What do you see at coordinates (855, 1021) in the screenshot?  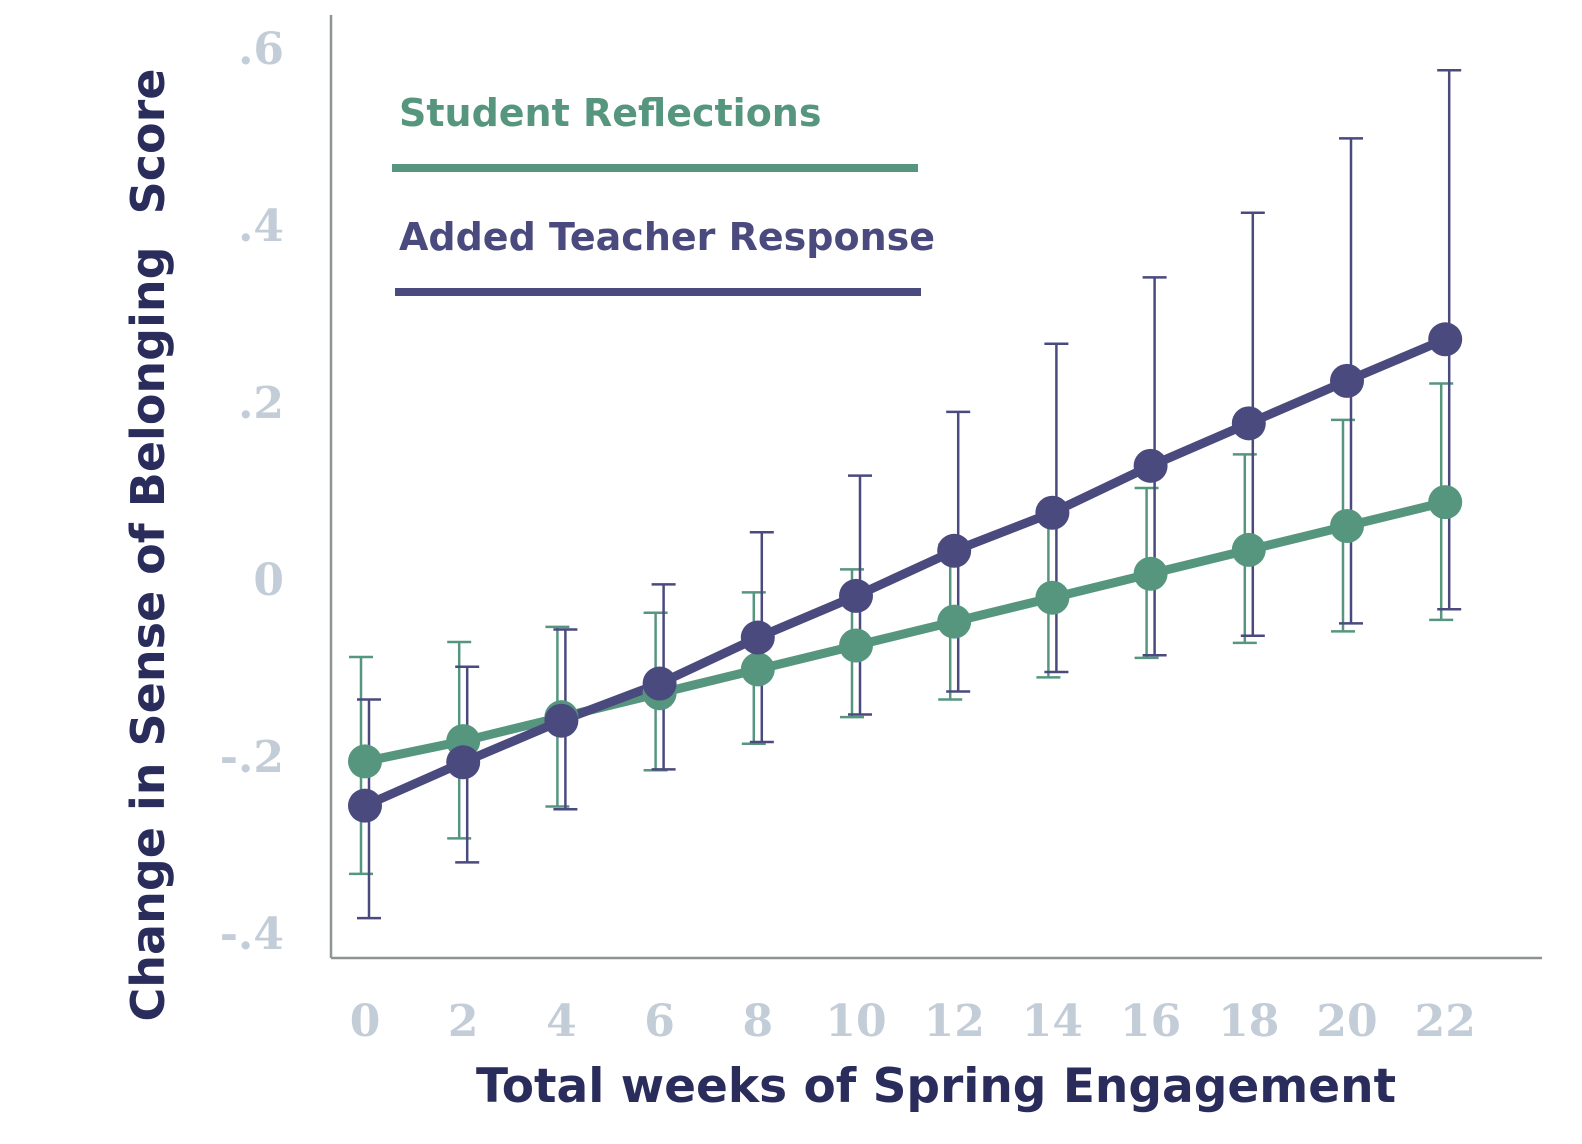 I see `x-tick-label: 10` at bounding box center [855, 1021].